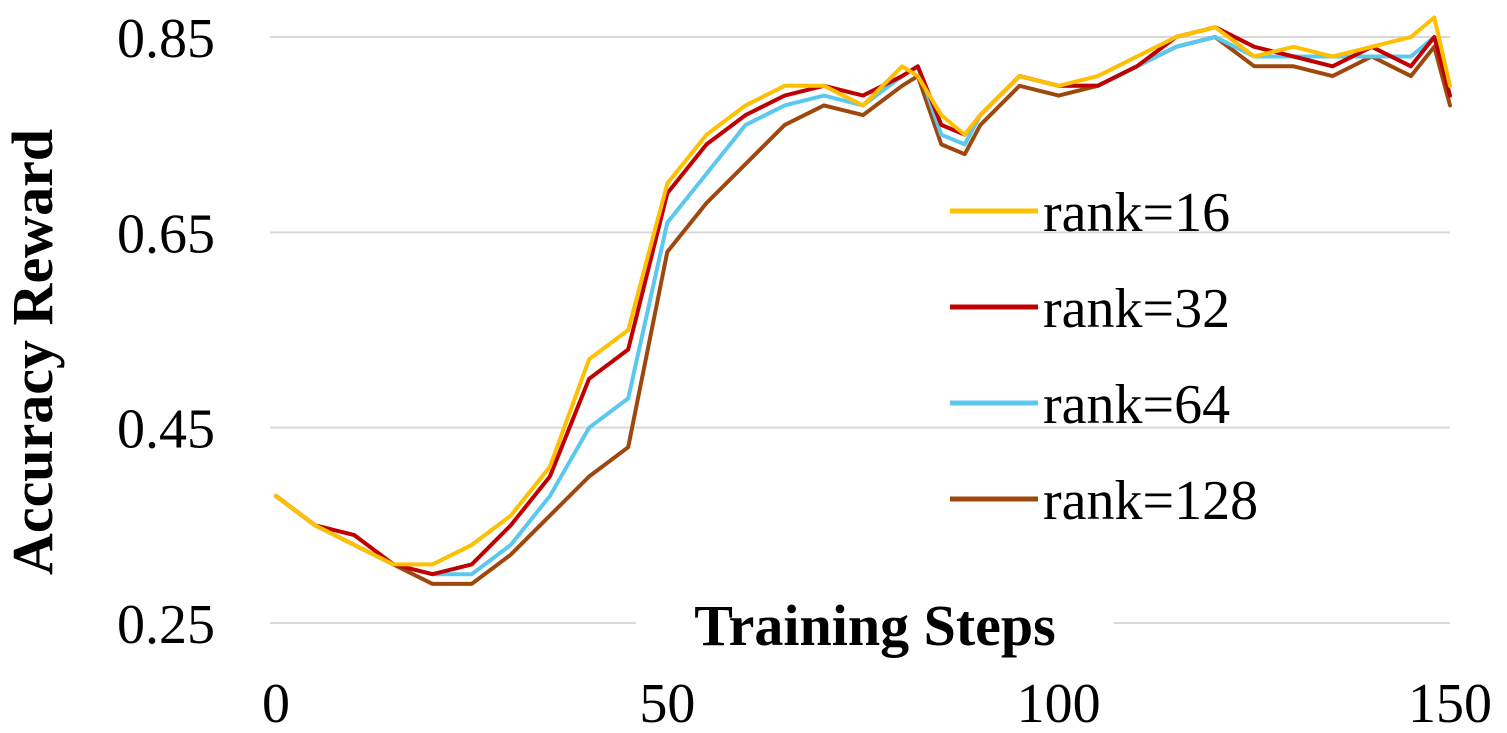 Image resolution: width=1507 pixels, height=733 pixels. What do you see at coordinates (667, 703) in the screenshot?
I see `x-tick-label: 50` at bounding box center [667, 703].